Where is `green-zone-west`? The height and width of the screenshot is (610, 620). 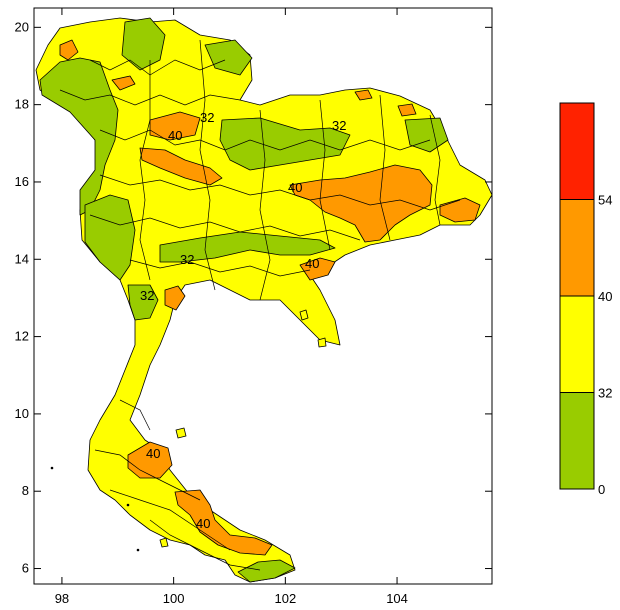 green-zone-west is located at coordinates (110, 237).